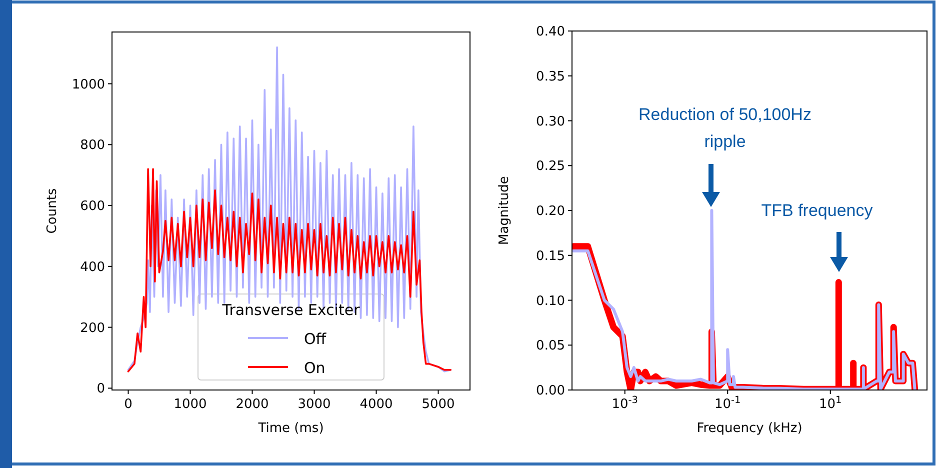  What do you see at coordinates (550, 122) in the screenshot?
I see `y-tick-label: 0.30` at bounding box center [550, 122].